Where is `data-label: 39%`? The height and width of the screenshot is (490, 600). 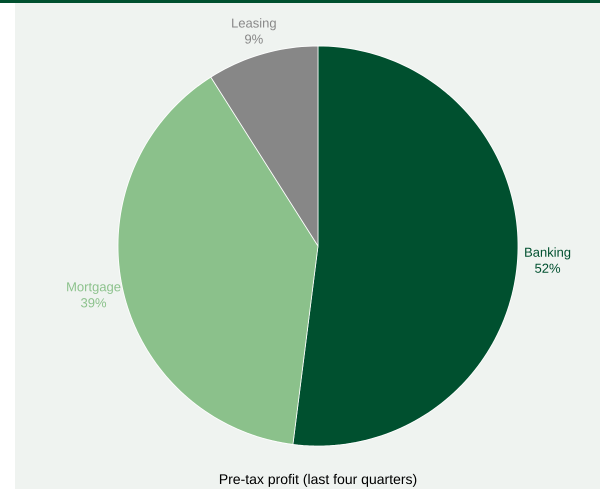
data-label: 39% is located at coordinates (93, 303).